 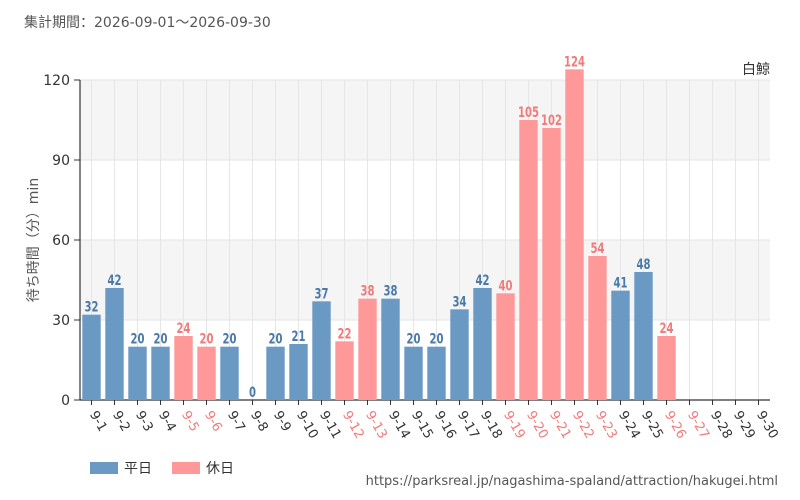 What do you see at coordinates (104, 468) in the screenshot?
I see `legend-swatch-weekday` at bounding box center [104, 468].